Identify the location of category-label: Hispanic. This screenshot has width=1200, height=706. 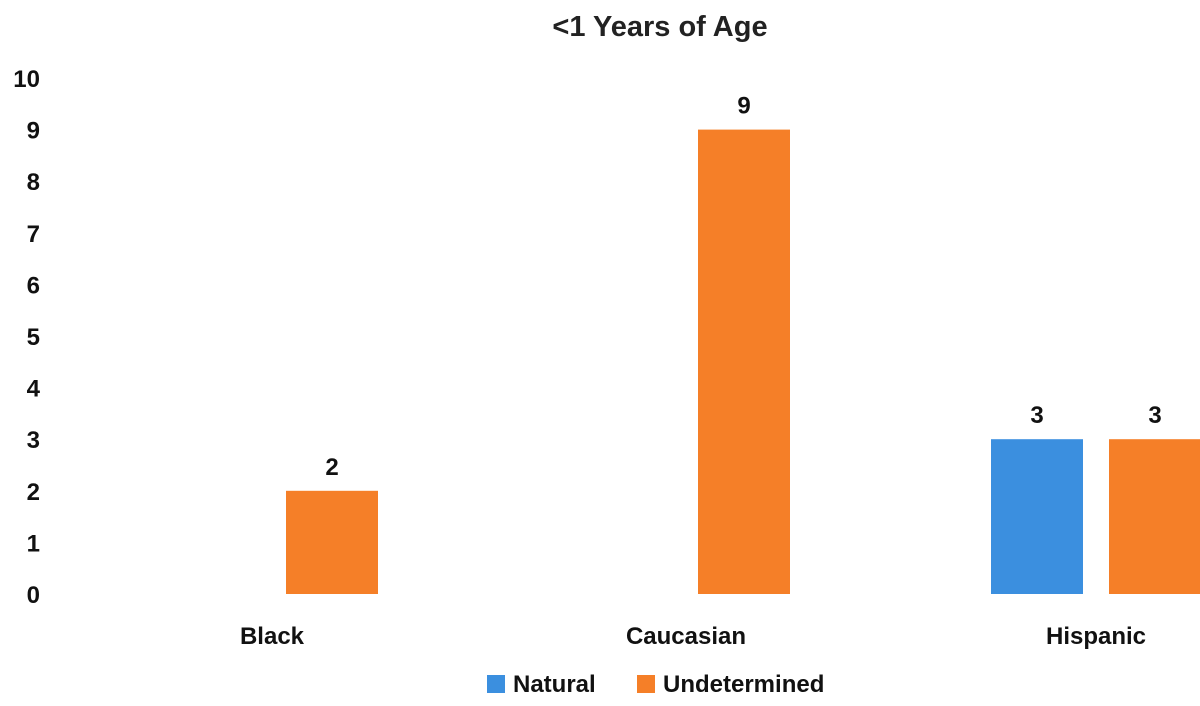
(1096, 636).